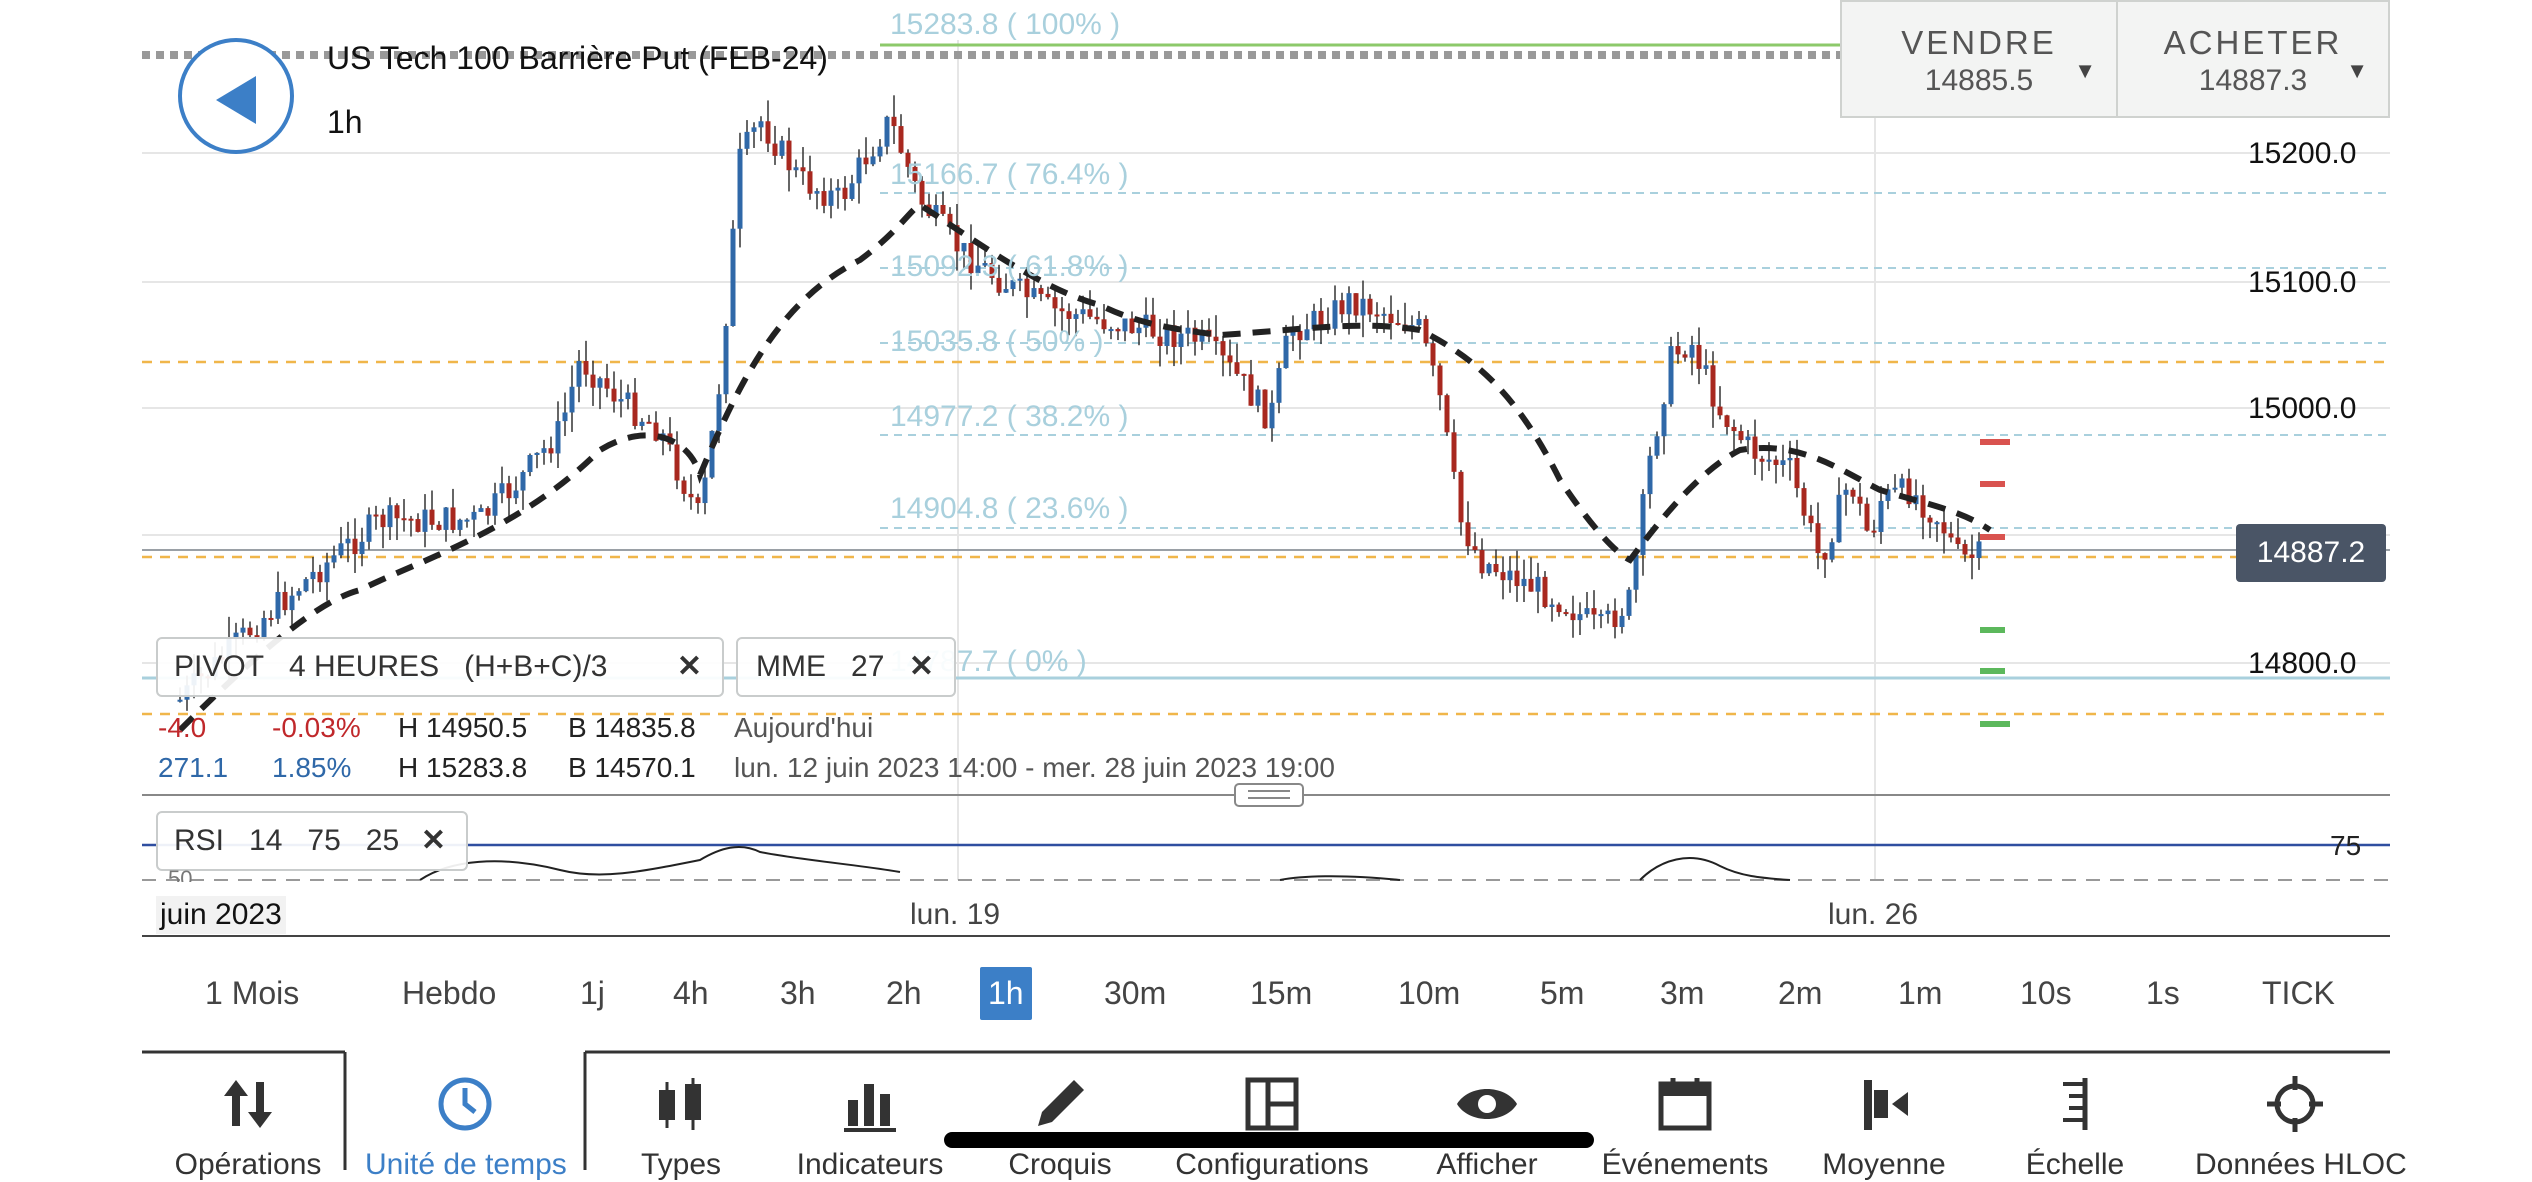 This screenshot has height=1182, width=2532. I want to click on tool-hloc-data: Données HLOC, so click(2301, 1126).